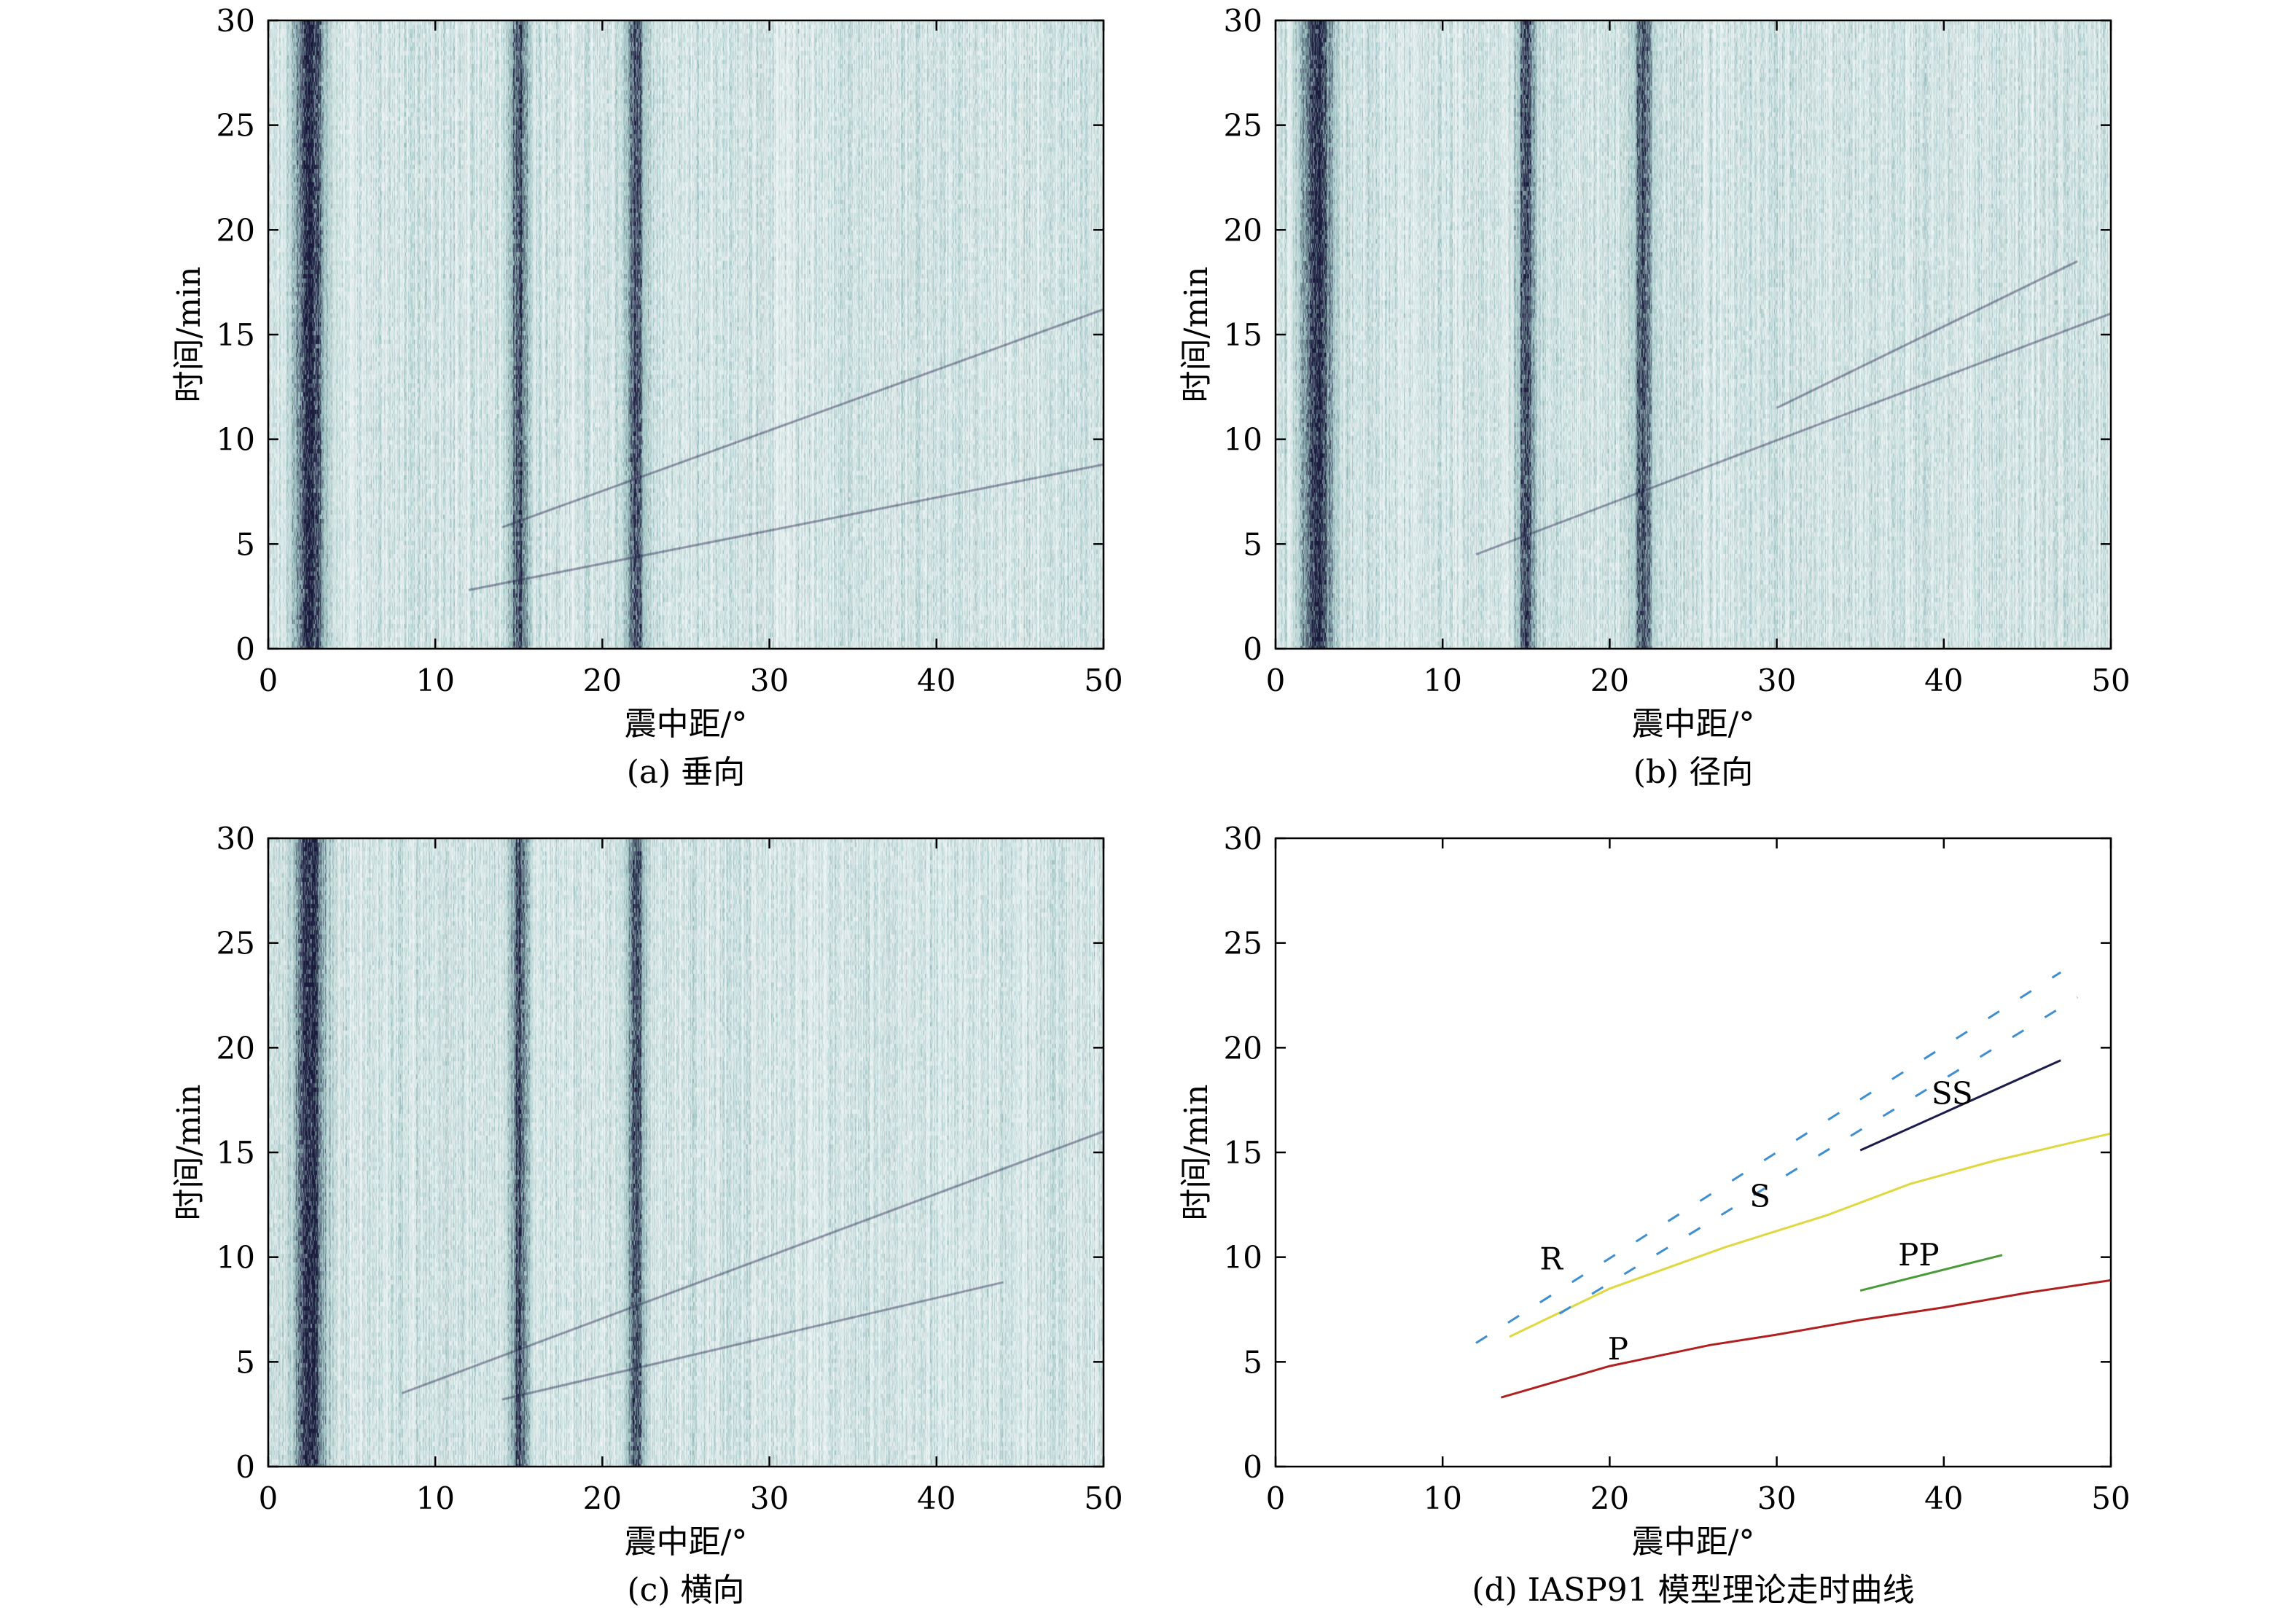  What do you see at coordinates (686, 724) in the screenshot?
I see `panel-a-xlabel: 震中距/°` at bounding box center [686, 724].